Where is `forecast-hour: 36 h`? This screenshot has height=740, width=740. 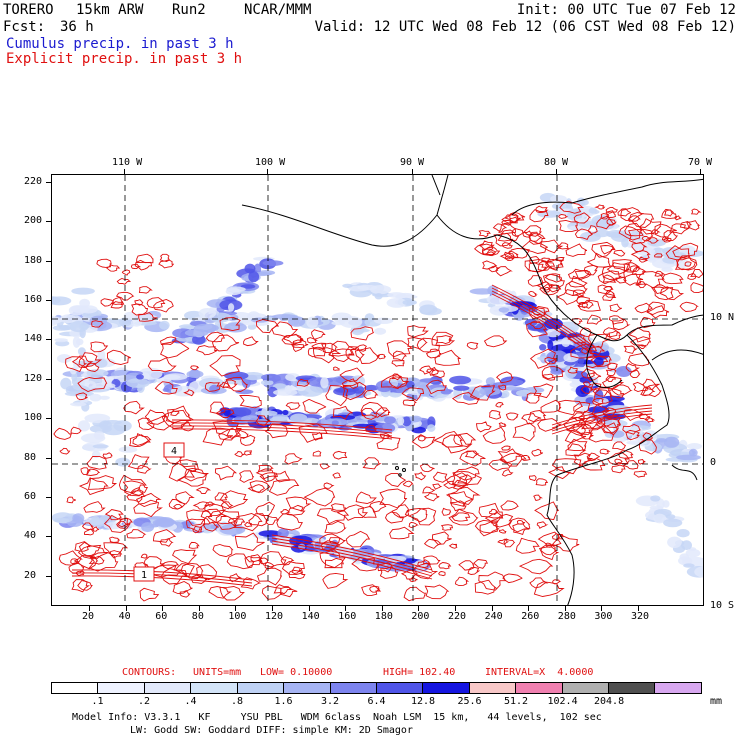 forecast-hour: 36 h is located at coordinates (77, 27).